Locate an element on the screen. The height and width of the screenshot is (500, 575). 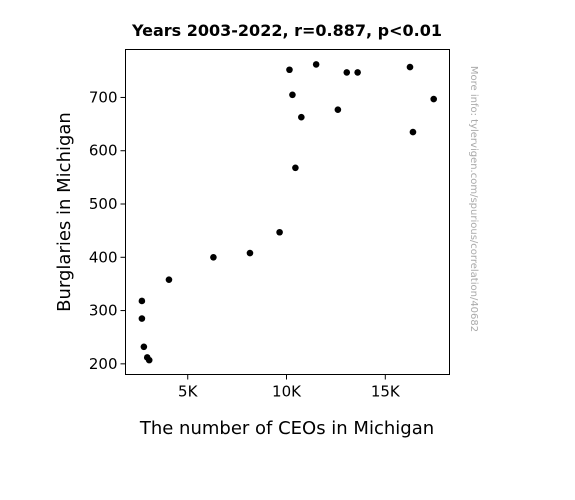
y-axis-label: Burglaries in Michigan is located at coordinates (64, 212).